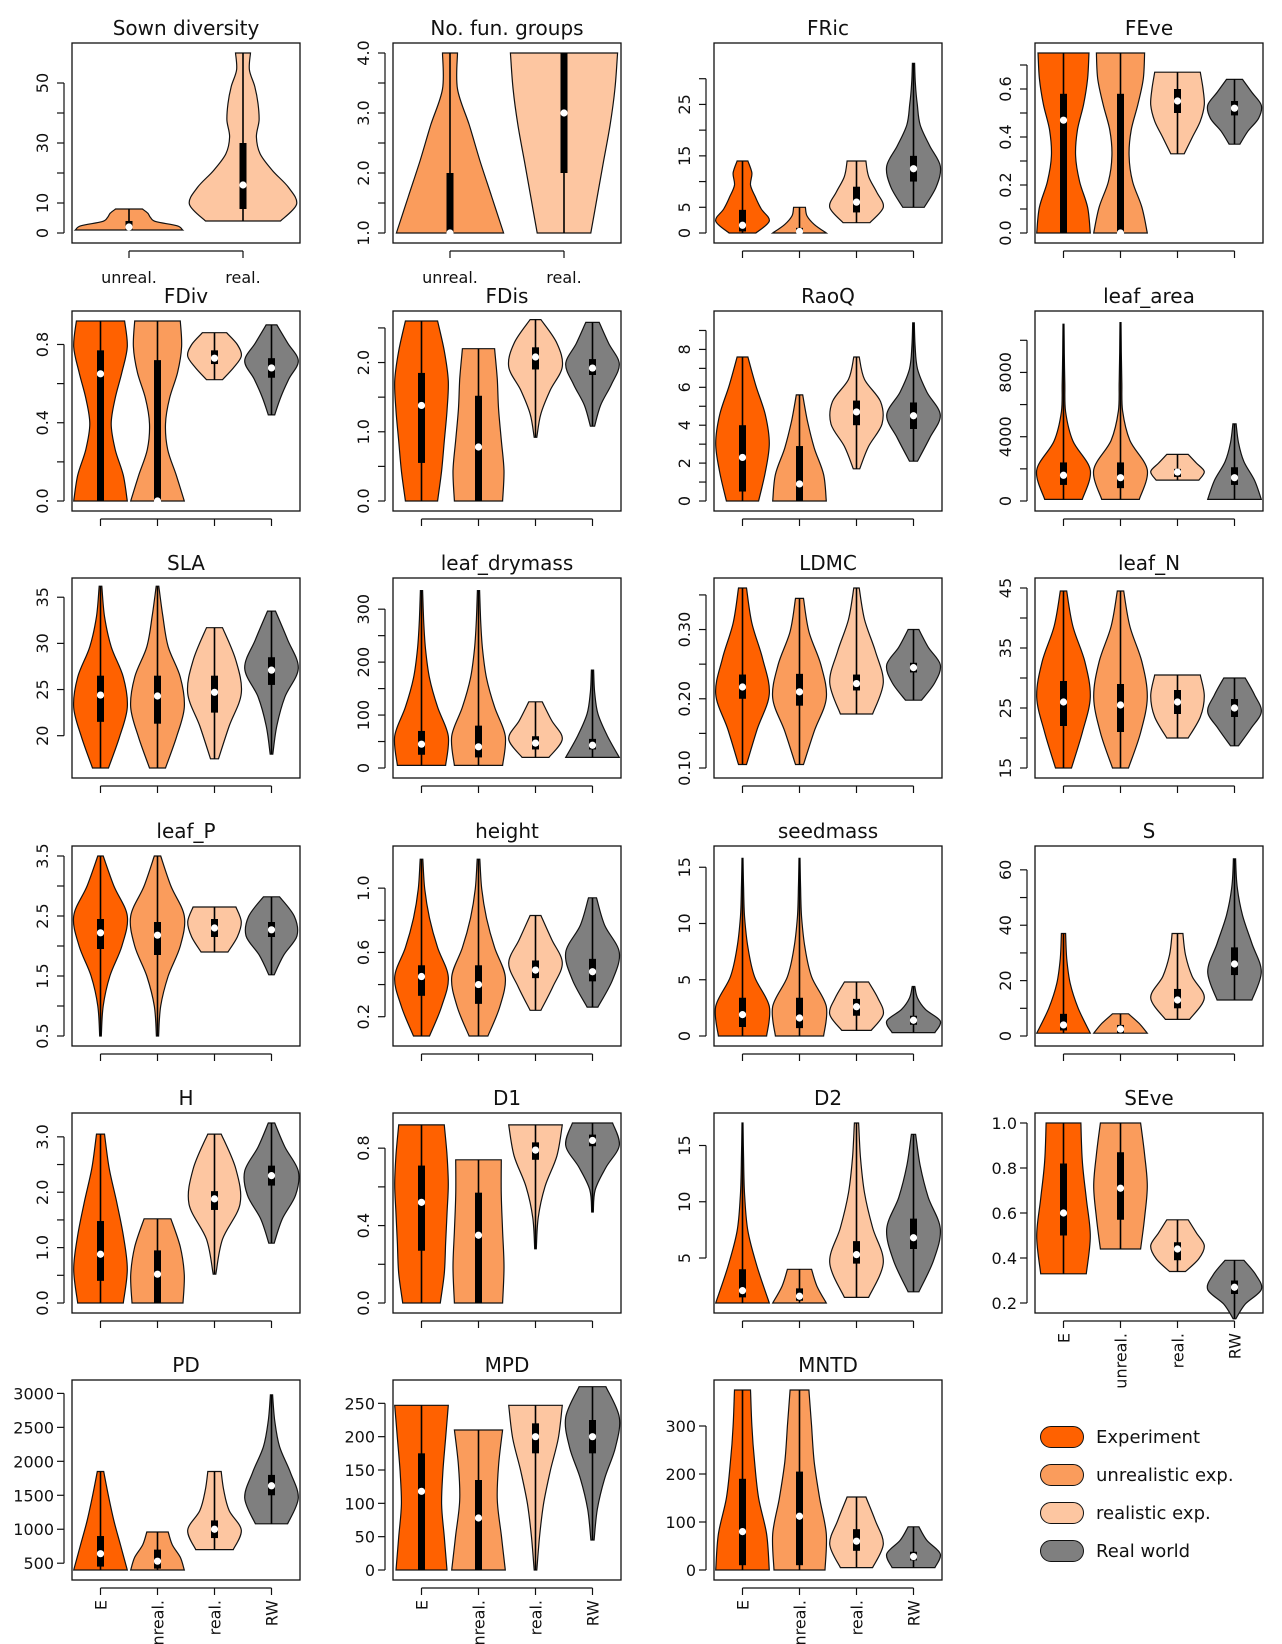  I want to click on y-tick-label: 10, so click(42, 203).